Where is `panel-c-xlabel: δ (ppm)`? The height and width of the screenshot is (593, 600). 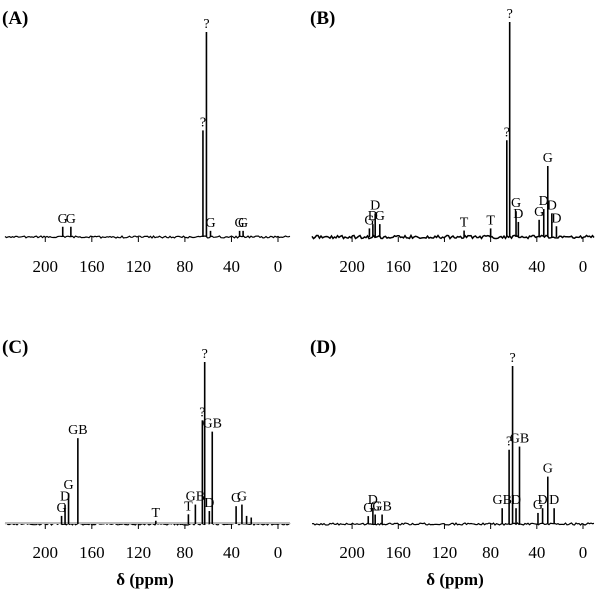
panel-c-xlabel: δ (ppm) is located at coordinates (144, 579).